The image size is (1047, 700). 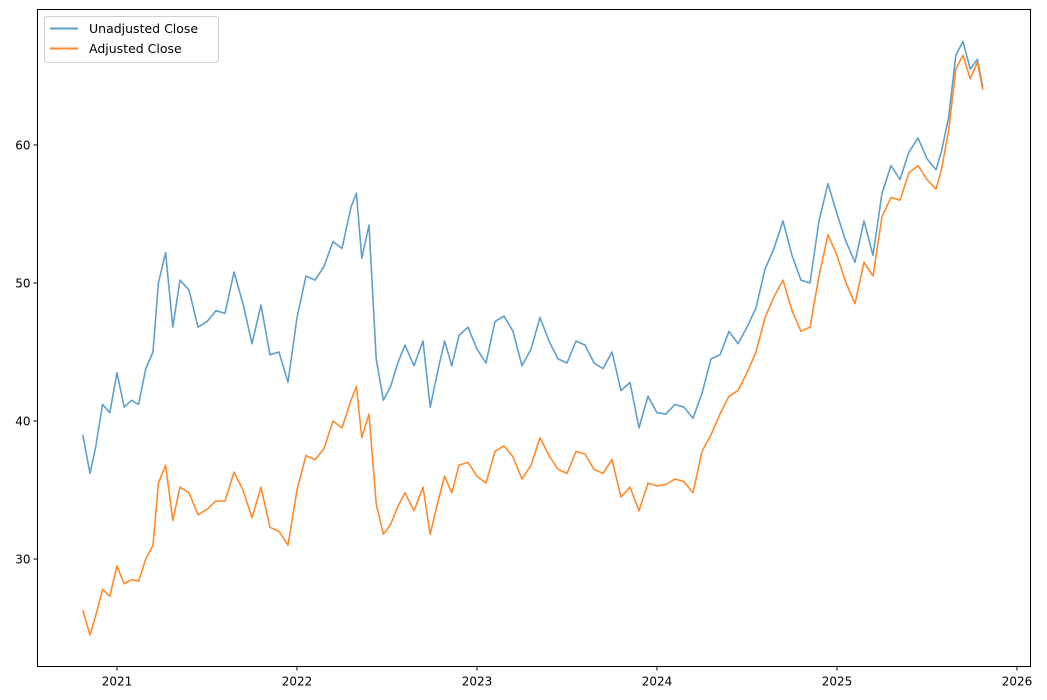 I want to click on x-tick-label: 2024, so click(x=657, y=682).